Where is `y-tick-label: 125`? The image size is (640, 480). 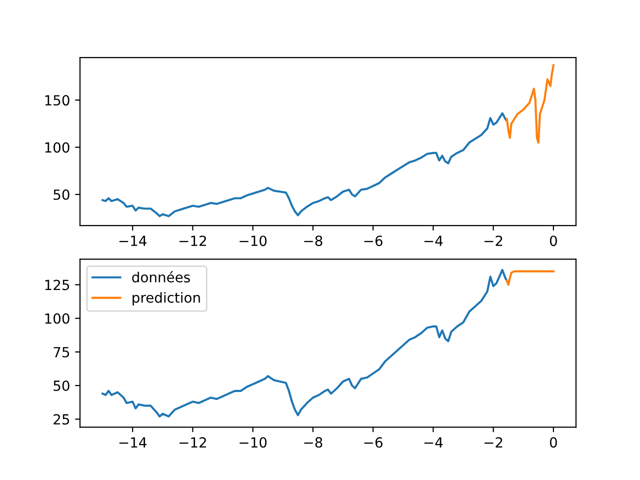 y-tick-label: 125 is located at coordinates (57, 285).